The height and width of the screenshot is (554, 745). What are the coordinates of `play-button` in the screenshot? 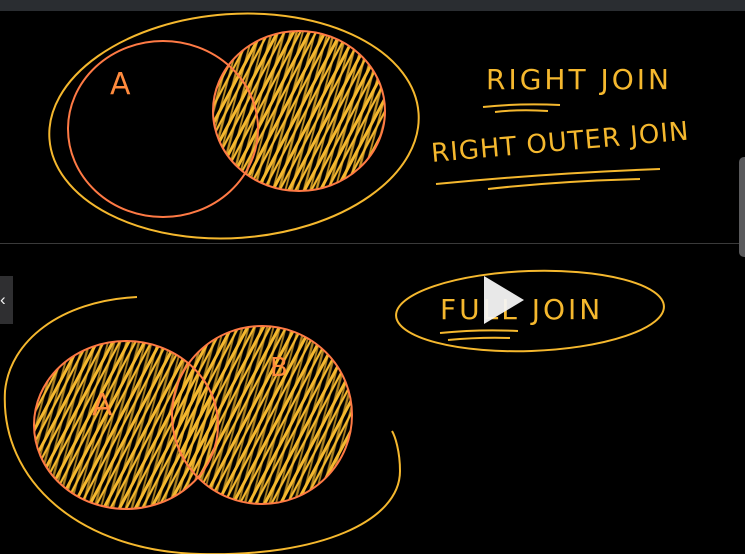 It's located at (503, 300).